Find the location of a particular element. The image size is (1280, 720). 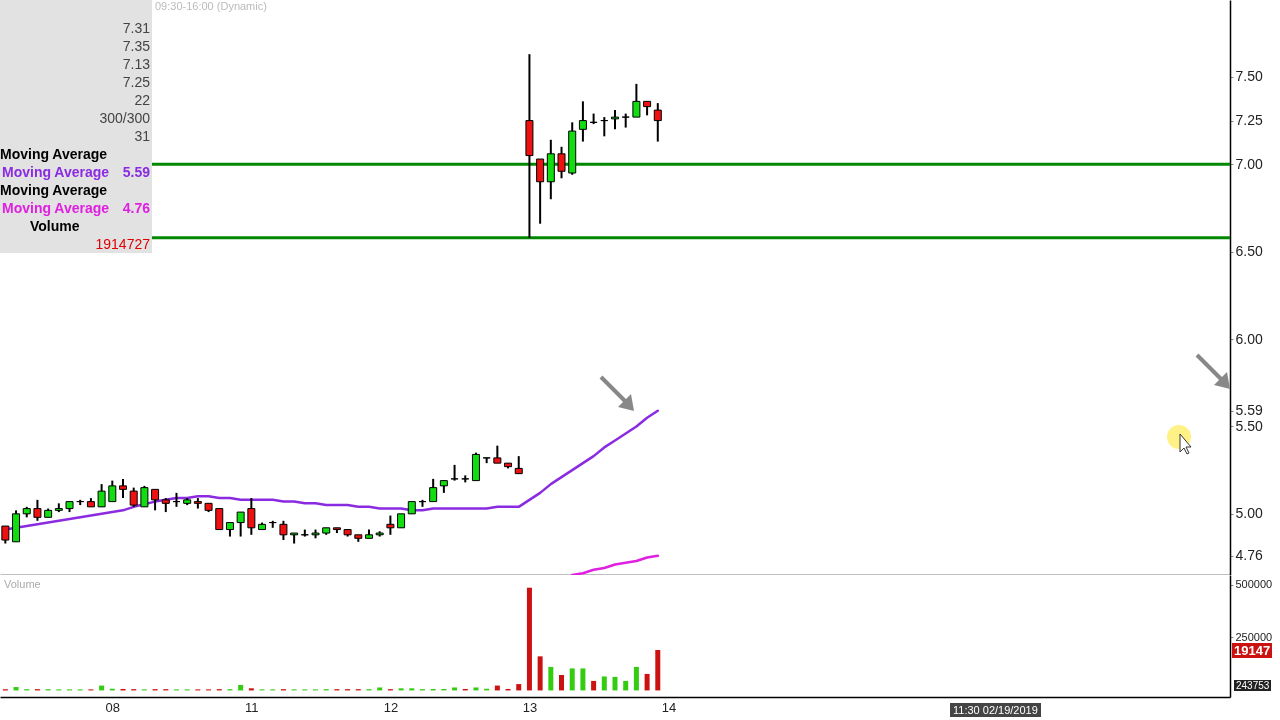

text: 11:30 02/19/2019 is located at coordinates (995, 710).